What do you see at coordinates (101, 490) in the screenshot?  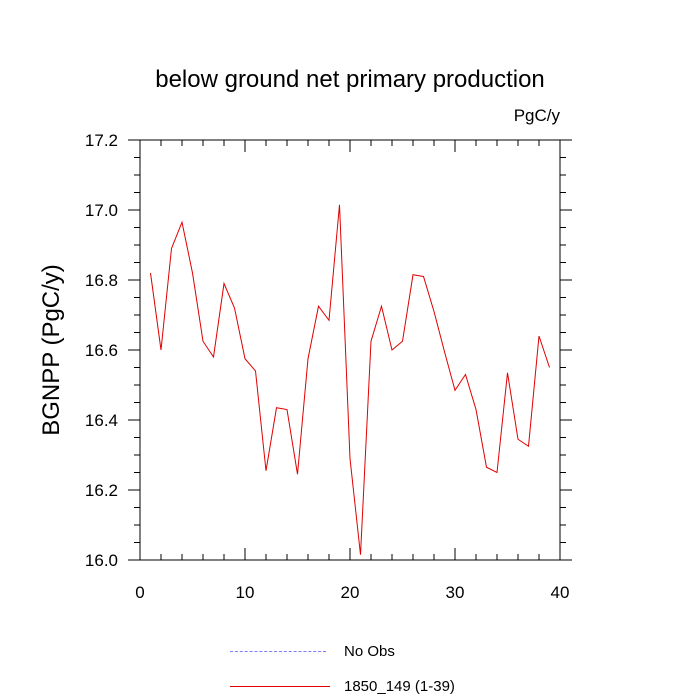 I see `y-tick-label: 16.2` at bounding box center [101, 490].